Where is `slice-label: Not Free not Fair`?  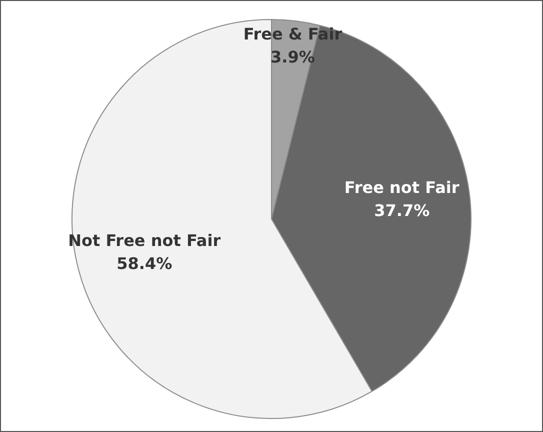
slice-label: Not Free not Fair is located at coordinates (144, 240).